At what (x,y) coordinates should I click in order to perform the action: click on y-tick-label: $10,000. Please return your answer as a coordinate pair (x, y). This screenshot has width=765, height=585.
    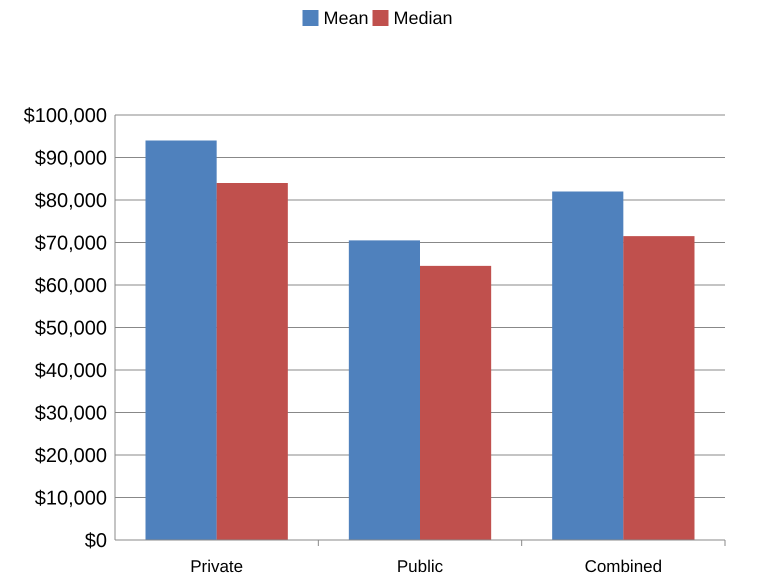
    Looking at the image, I should click on (70, 499).